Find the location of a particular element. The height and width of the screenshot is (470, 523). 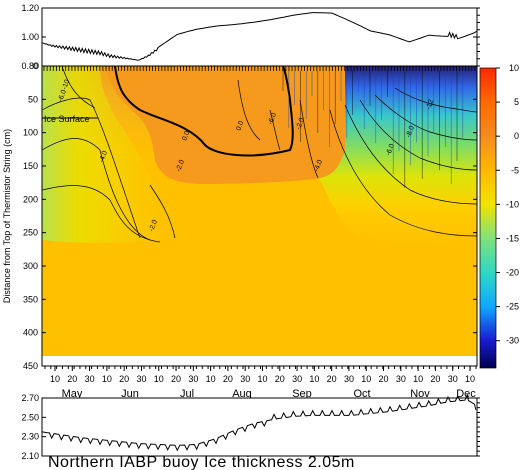

bottom-y-tick-label: 2.30 is located at coordinates (30, 437).